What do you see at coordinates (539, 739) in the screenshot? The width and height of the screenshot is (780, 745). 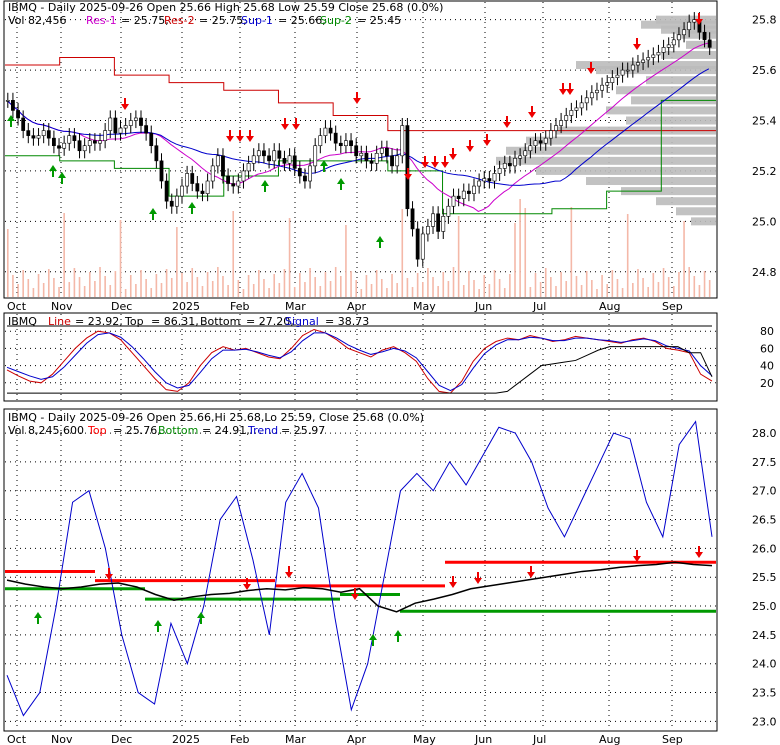 I see `trend-x-tick: Jul` at bounding box center [539, 739].